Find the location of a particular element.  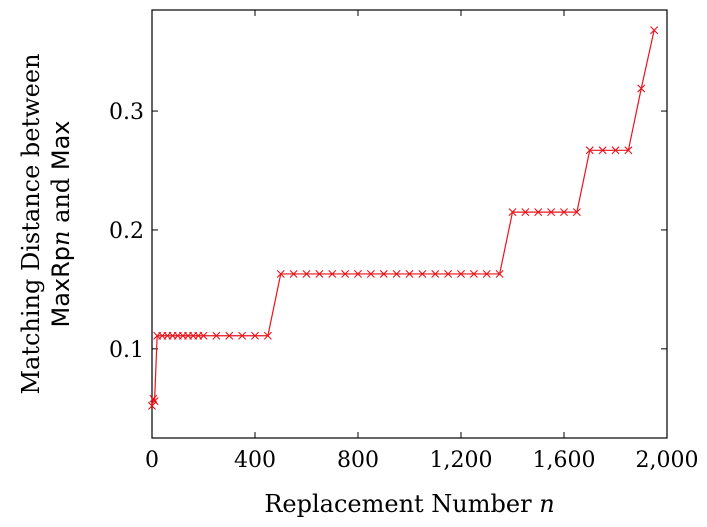

y-tick-label: 0.2 is located at coordinates (126, 231).